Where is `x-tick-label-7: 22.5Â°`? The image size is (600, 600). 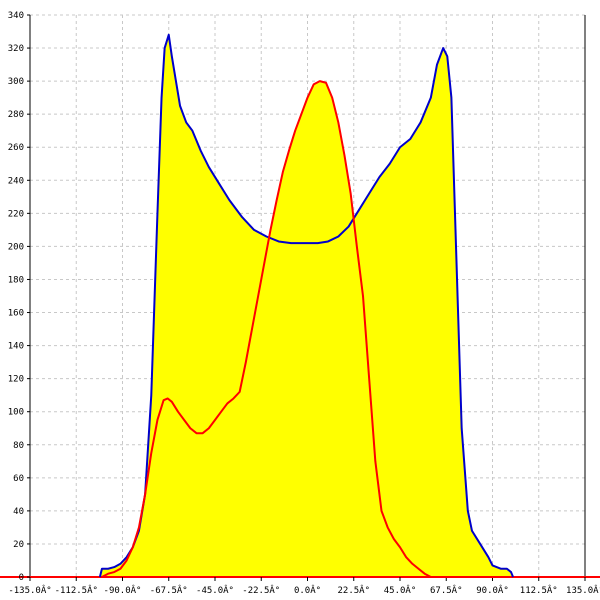
x-tick-label-7: 22.5Â° is located at coordinates (353, 590).